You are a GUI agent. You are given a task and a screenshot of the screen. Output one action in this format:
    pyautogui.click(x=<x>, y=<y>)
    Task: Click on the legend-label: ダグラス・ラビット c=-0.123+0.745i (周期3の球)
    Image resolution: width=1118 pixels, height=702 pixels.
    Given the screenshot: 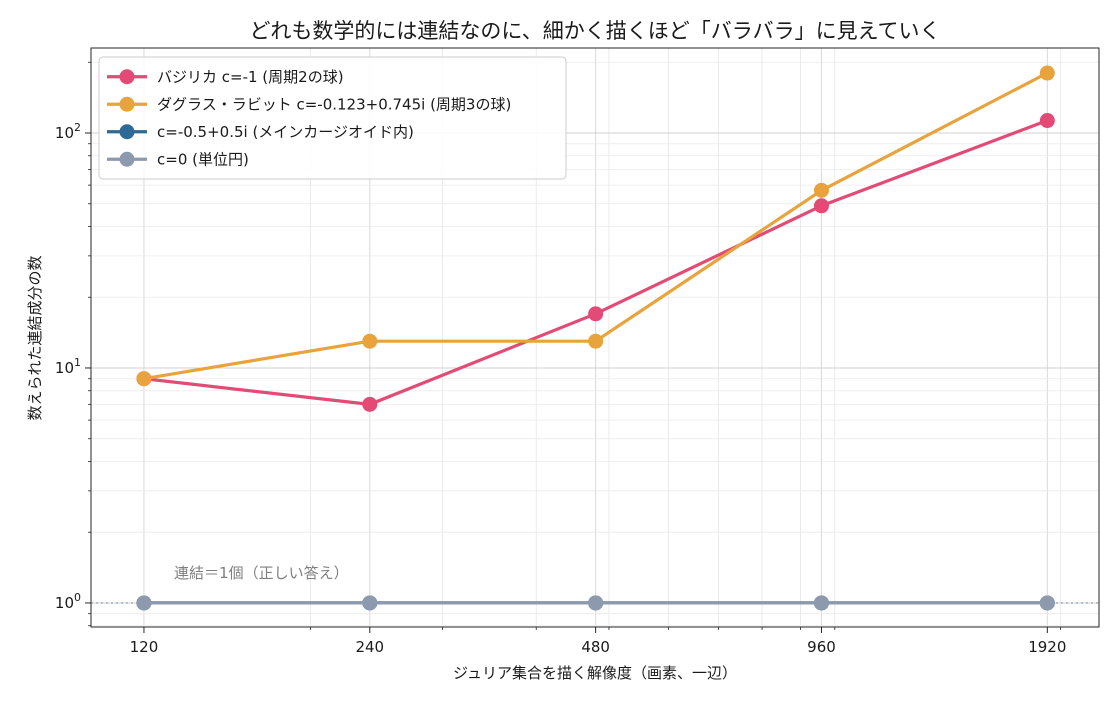 What is the action you would take?
    pyautogui.click(x=334, y=104)
    